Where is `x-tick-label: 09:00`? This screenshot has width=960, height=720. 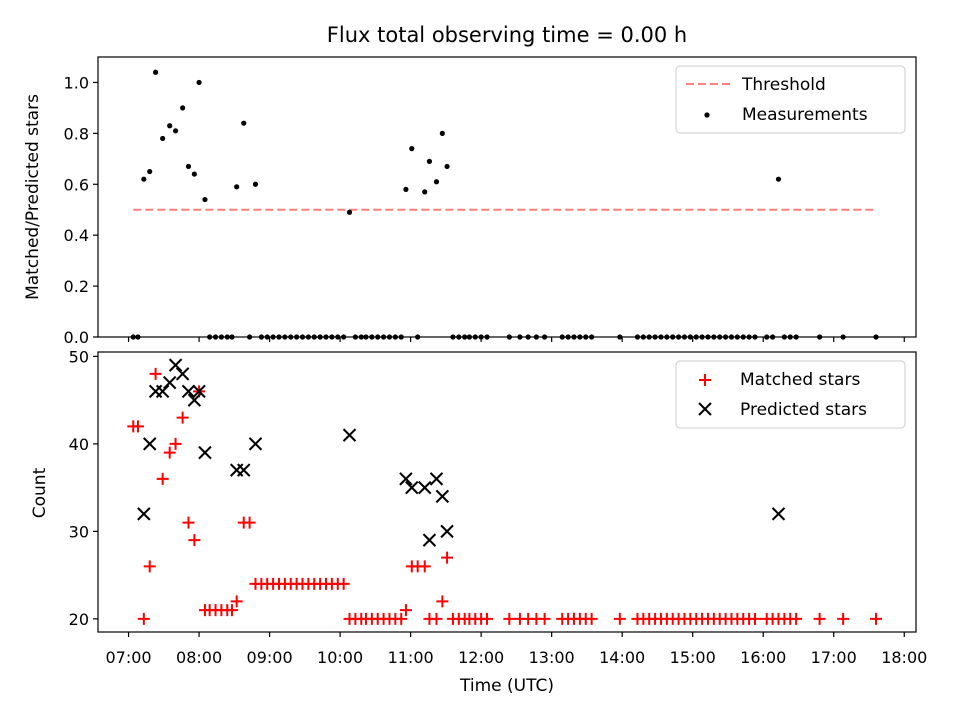
x-tick-label: 09:00 is located at coordinates (270, 657).